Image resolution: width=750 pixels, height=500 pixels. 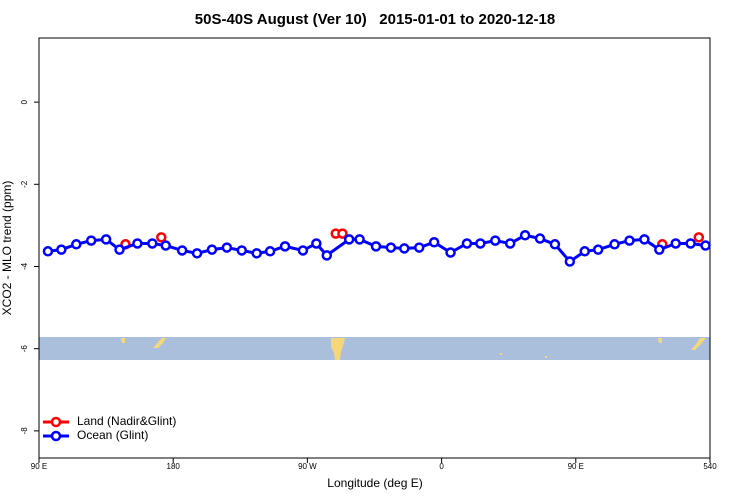 I want to click on y-tick-label: -8, so click(x=24, y=431).